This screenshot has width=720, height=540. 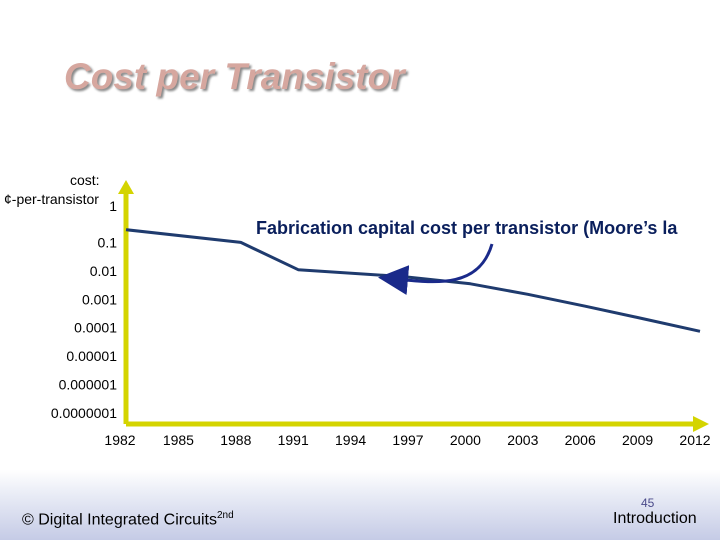 What do you see at coordinates (580, 440) in the screenshot?
I see `x-tick-label: 2006` at bounding box center [580, 440].